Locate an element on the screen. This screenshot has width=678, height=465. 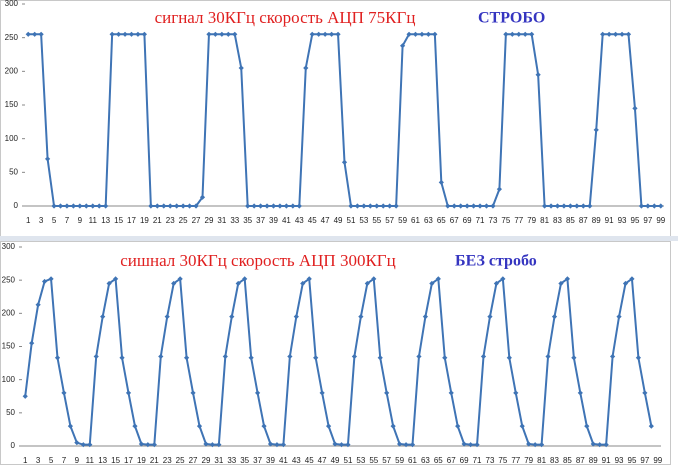
x-tick-label: 19 is located at coordinates (141, 460).